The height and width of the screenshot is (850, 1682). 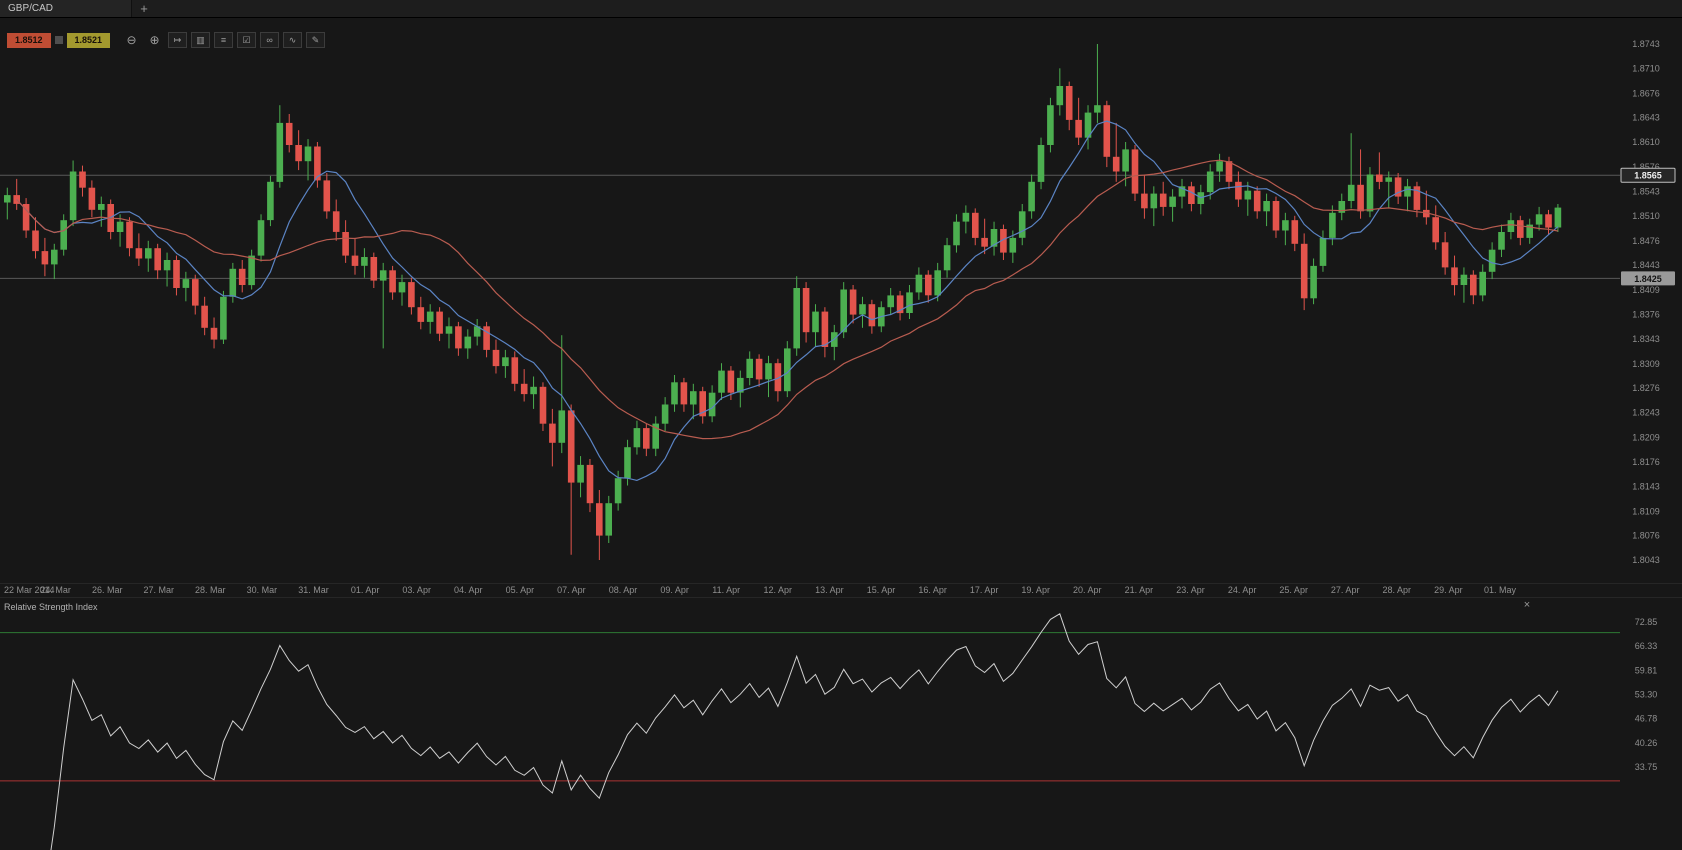 I want to click on scroll-to-end-button: ↦, so click(x=178, y=40).